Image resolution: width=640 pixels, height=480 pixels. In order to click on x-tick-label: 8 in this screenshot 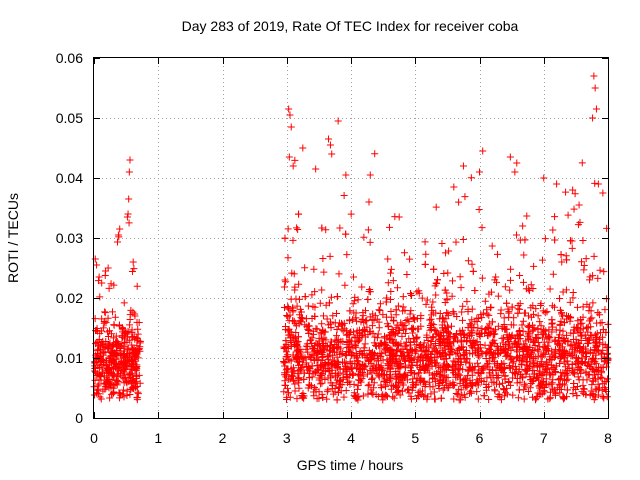, I will do `click(608, 438)`.